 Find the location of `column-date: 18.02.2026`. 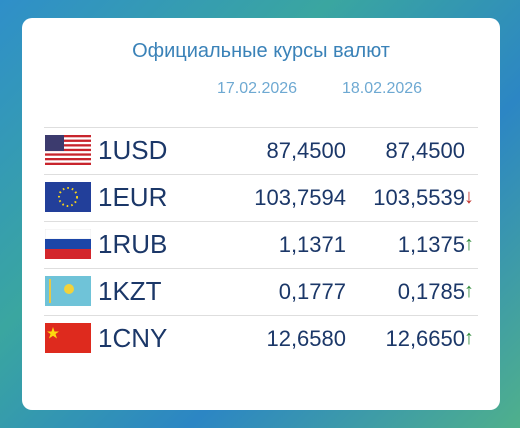

column-date: 18.02.2026 is located at coordinates (382, 88).